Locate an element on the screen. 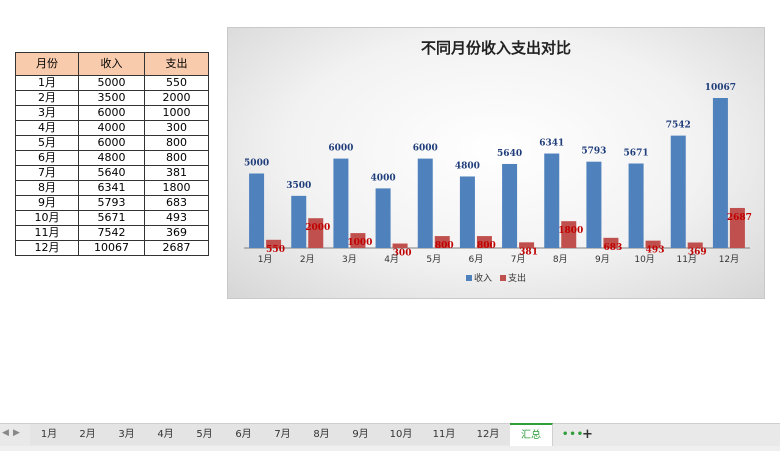 The height and width of the screenshot is (451, 780). income-data-label: 5640 is located at coordinates (509, 154).